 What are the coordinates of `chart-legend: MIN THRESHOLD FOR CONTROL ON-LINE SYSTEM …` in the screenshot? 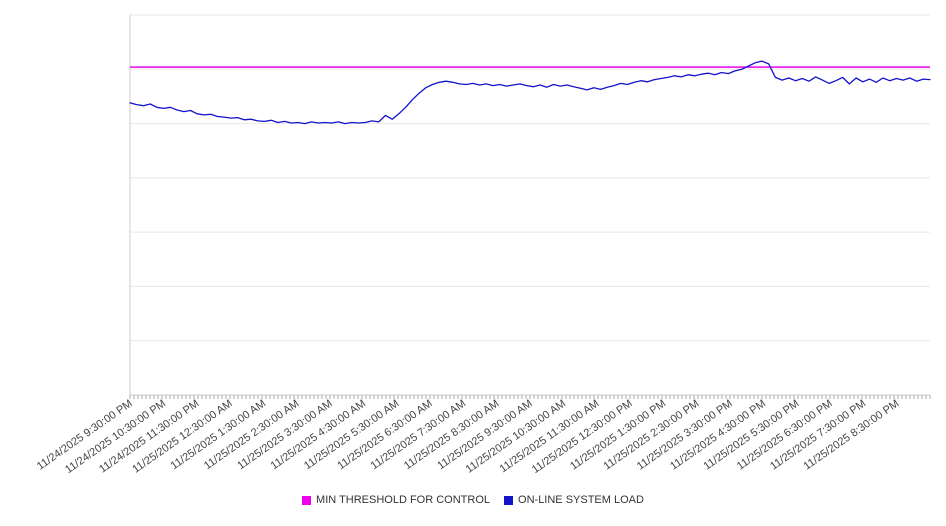 It's located at (473, 500).